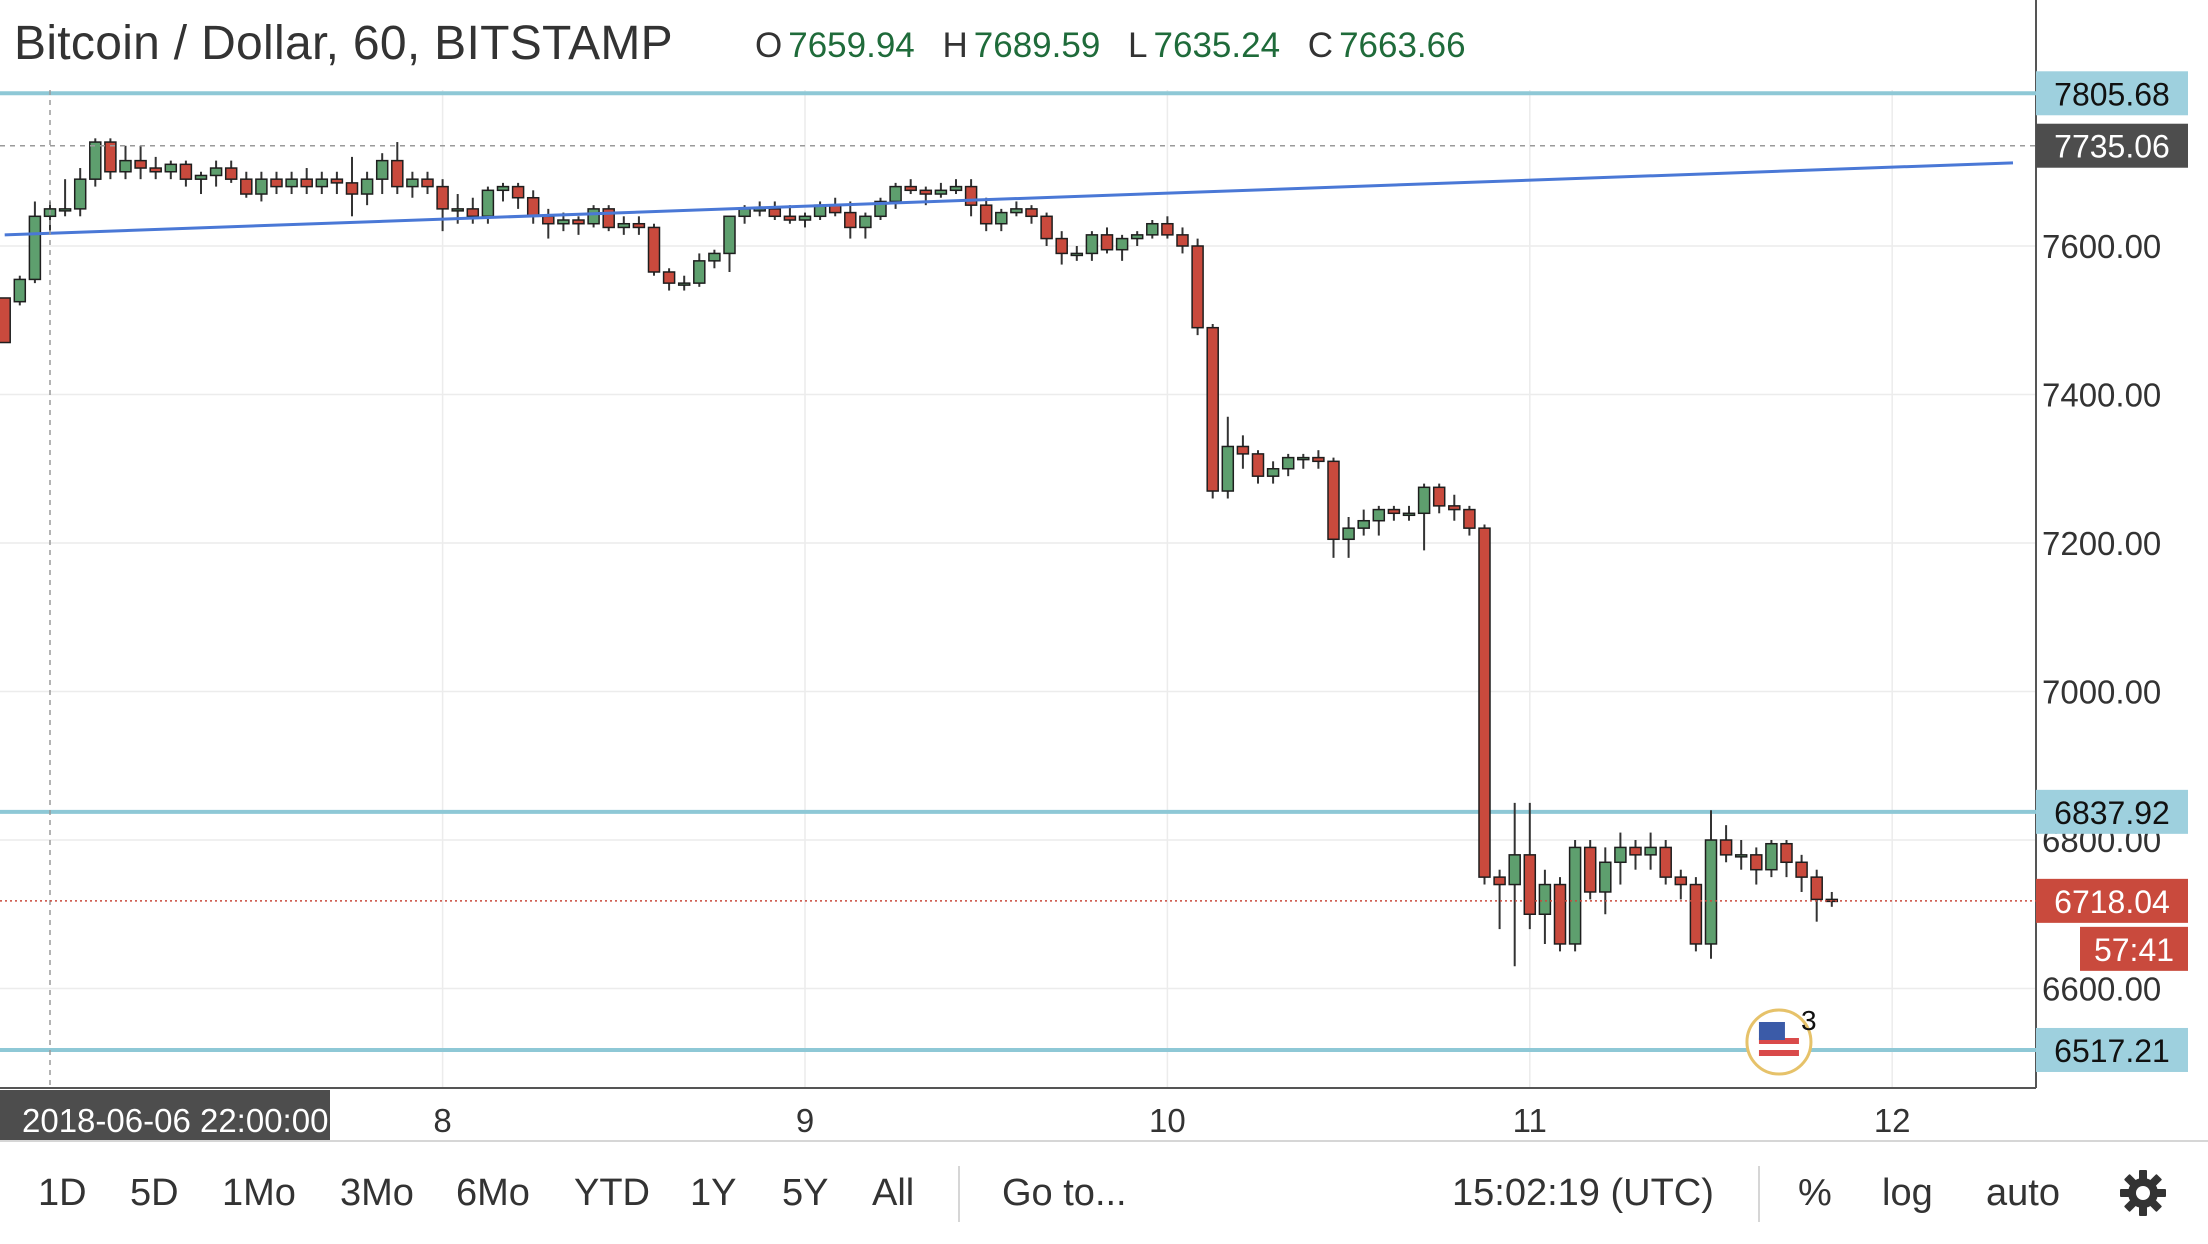  I want to click on range-ytd: YTD, so click(612, 1193).